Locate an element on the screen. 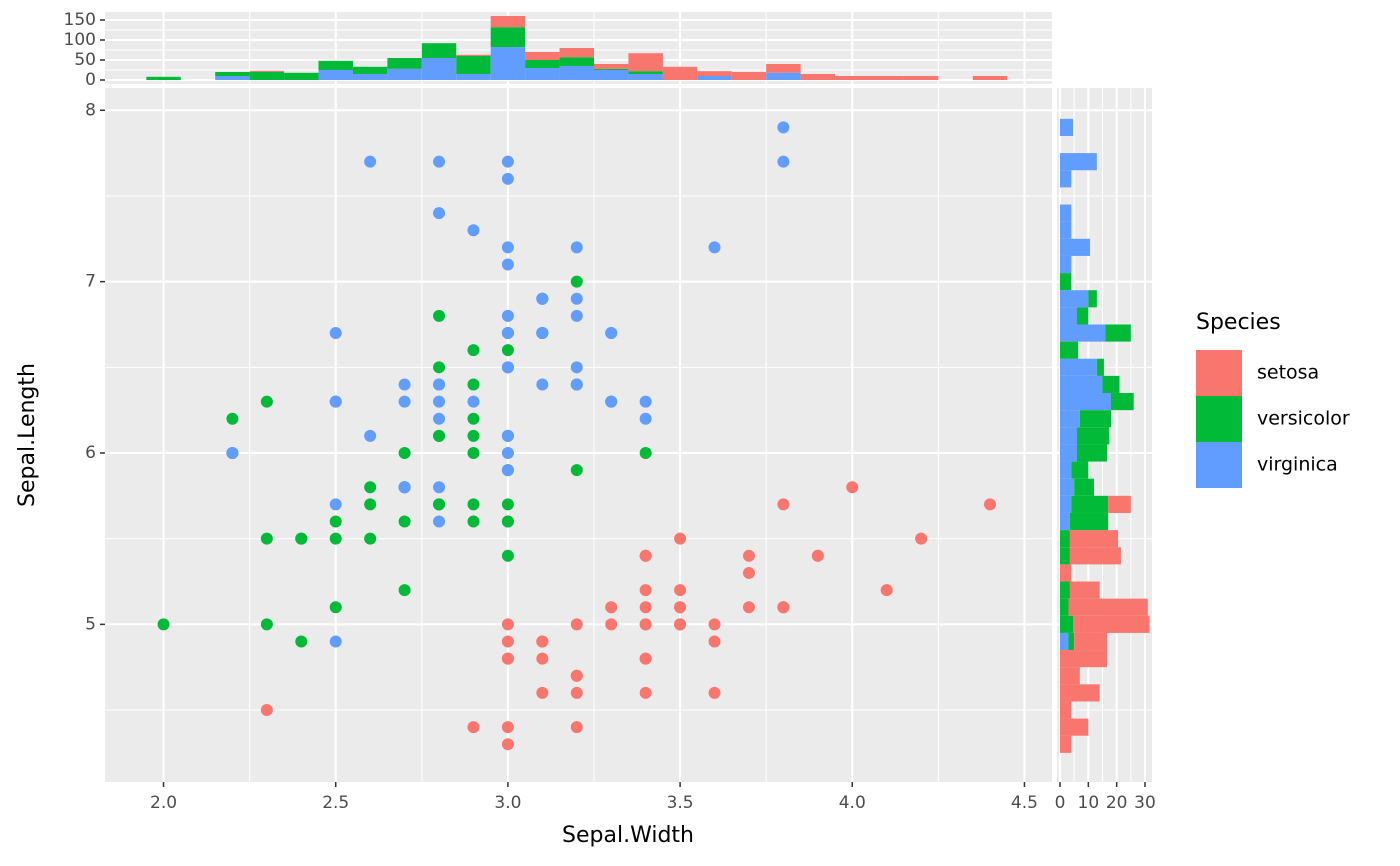 The image size is (1400, 866). x-tick-label: 10 is located at coordinates (1089, 803).